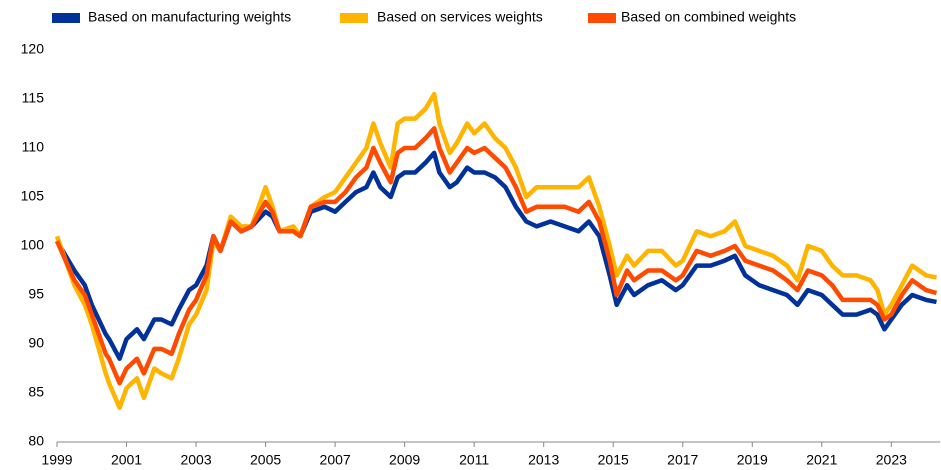 The height and width of the screenshot is (470, 941). Describe the element at coordinates (33, 98) in the screenshot. I see `y-tick-label: 115` at that location.